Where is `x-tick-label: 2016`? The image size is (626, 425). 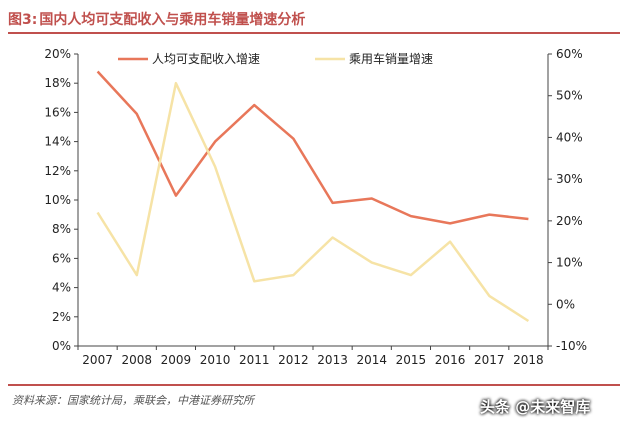 x-tick-label: 2016 is located at coordinates (450, 360).